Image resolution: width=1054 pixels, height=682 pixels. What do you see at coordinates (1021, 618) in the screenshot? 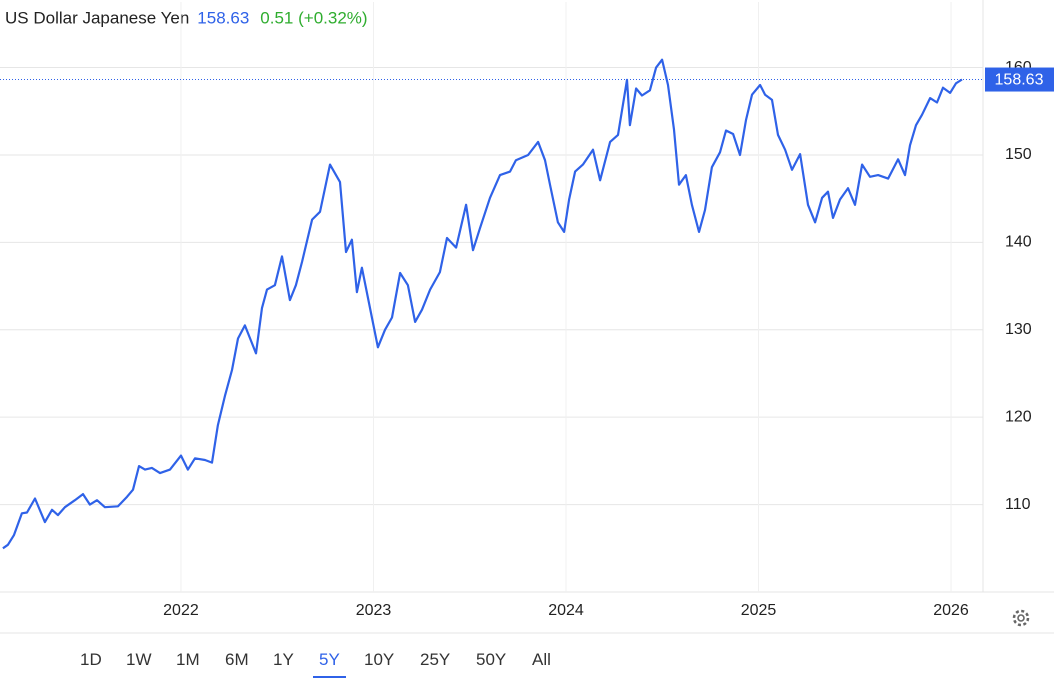
I see `settings-icon` at bounding box center [1021, 618].